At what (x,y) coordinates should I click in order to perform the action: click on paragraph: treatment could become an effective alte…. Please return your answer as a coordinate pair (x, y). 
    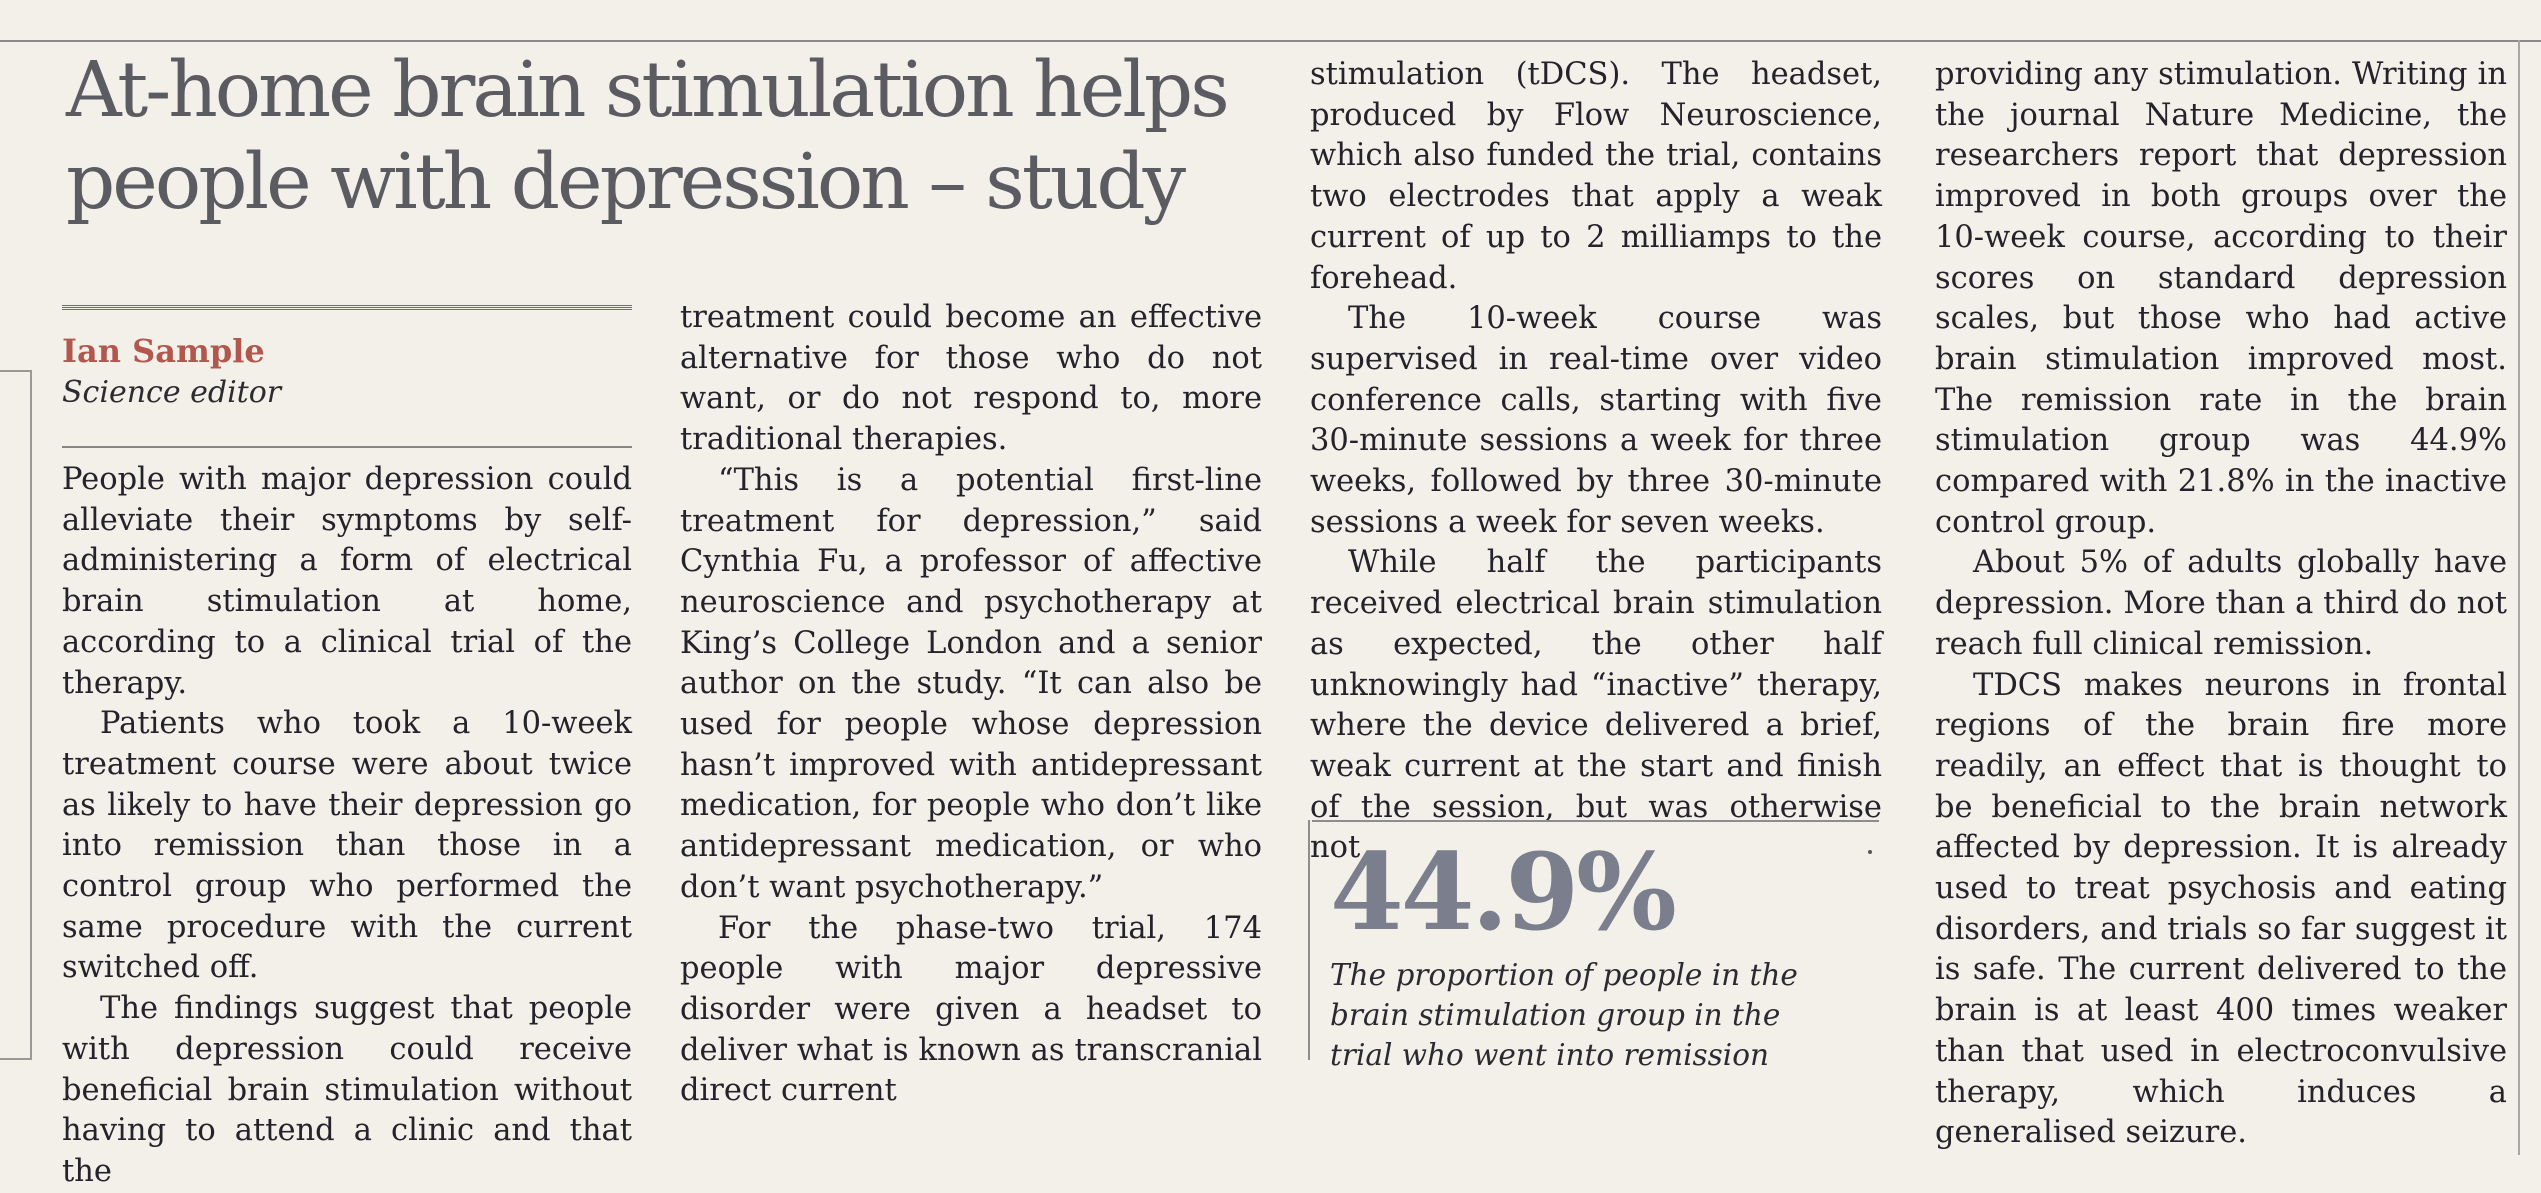
    Looking at the image, I should click on (971, 379).